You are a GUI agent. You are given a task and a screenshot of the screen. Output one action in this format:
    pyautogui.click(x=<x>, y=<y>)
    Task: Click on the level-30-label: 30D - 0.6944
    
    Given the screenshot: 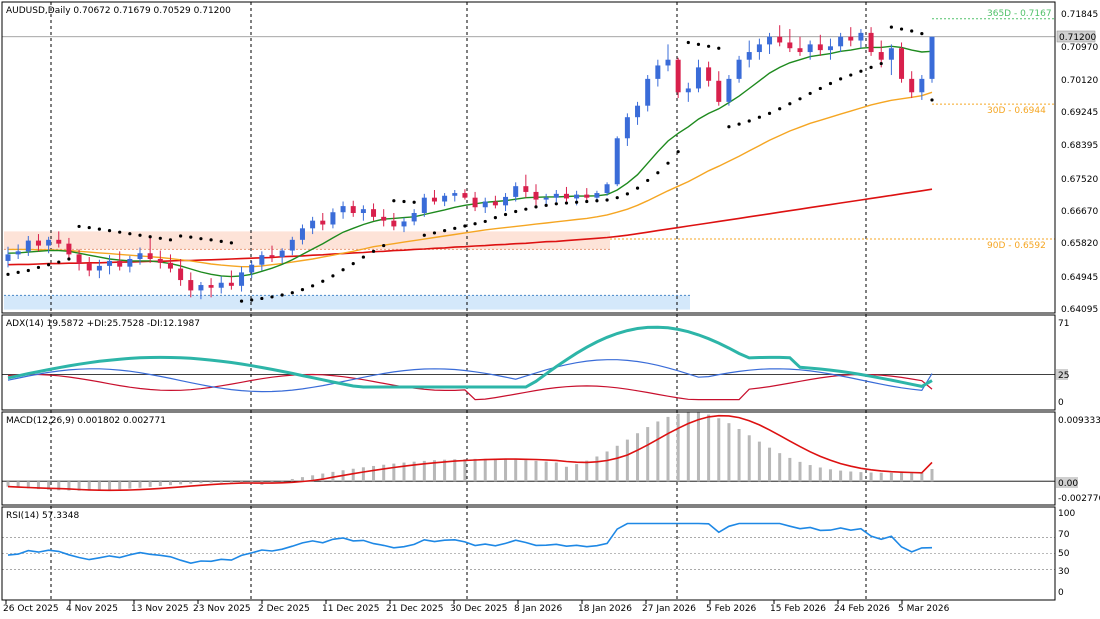 What is the action you would take?
    pyautogui.click(x=1016, y=111)
    